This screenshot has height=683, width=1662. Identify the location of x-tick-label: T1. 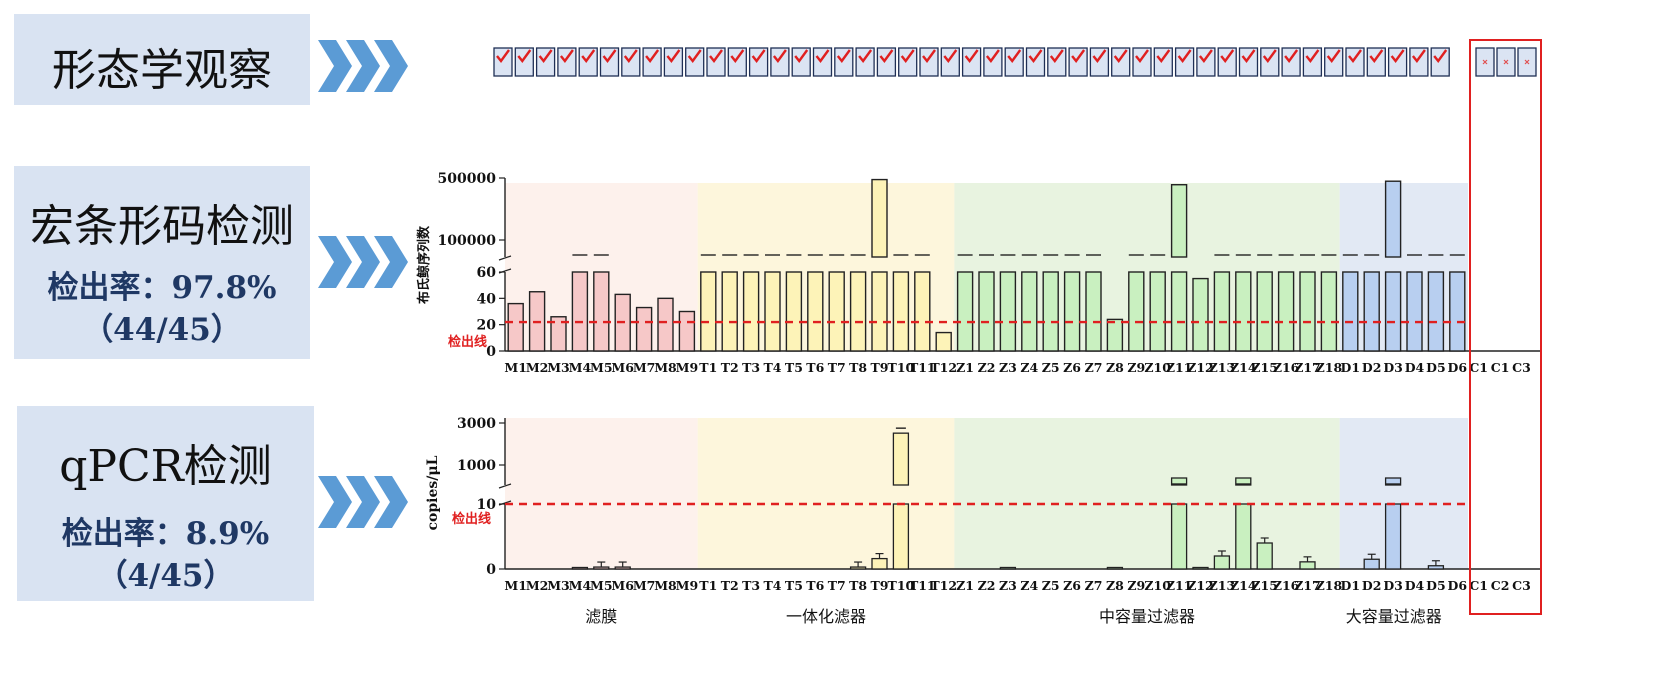
(708, 585).